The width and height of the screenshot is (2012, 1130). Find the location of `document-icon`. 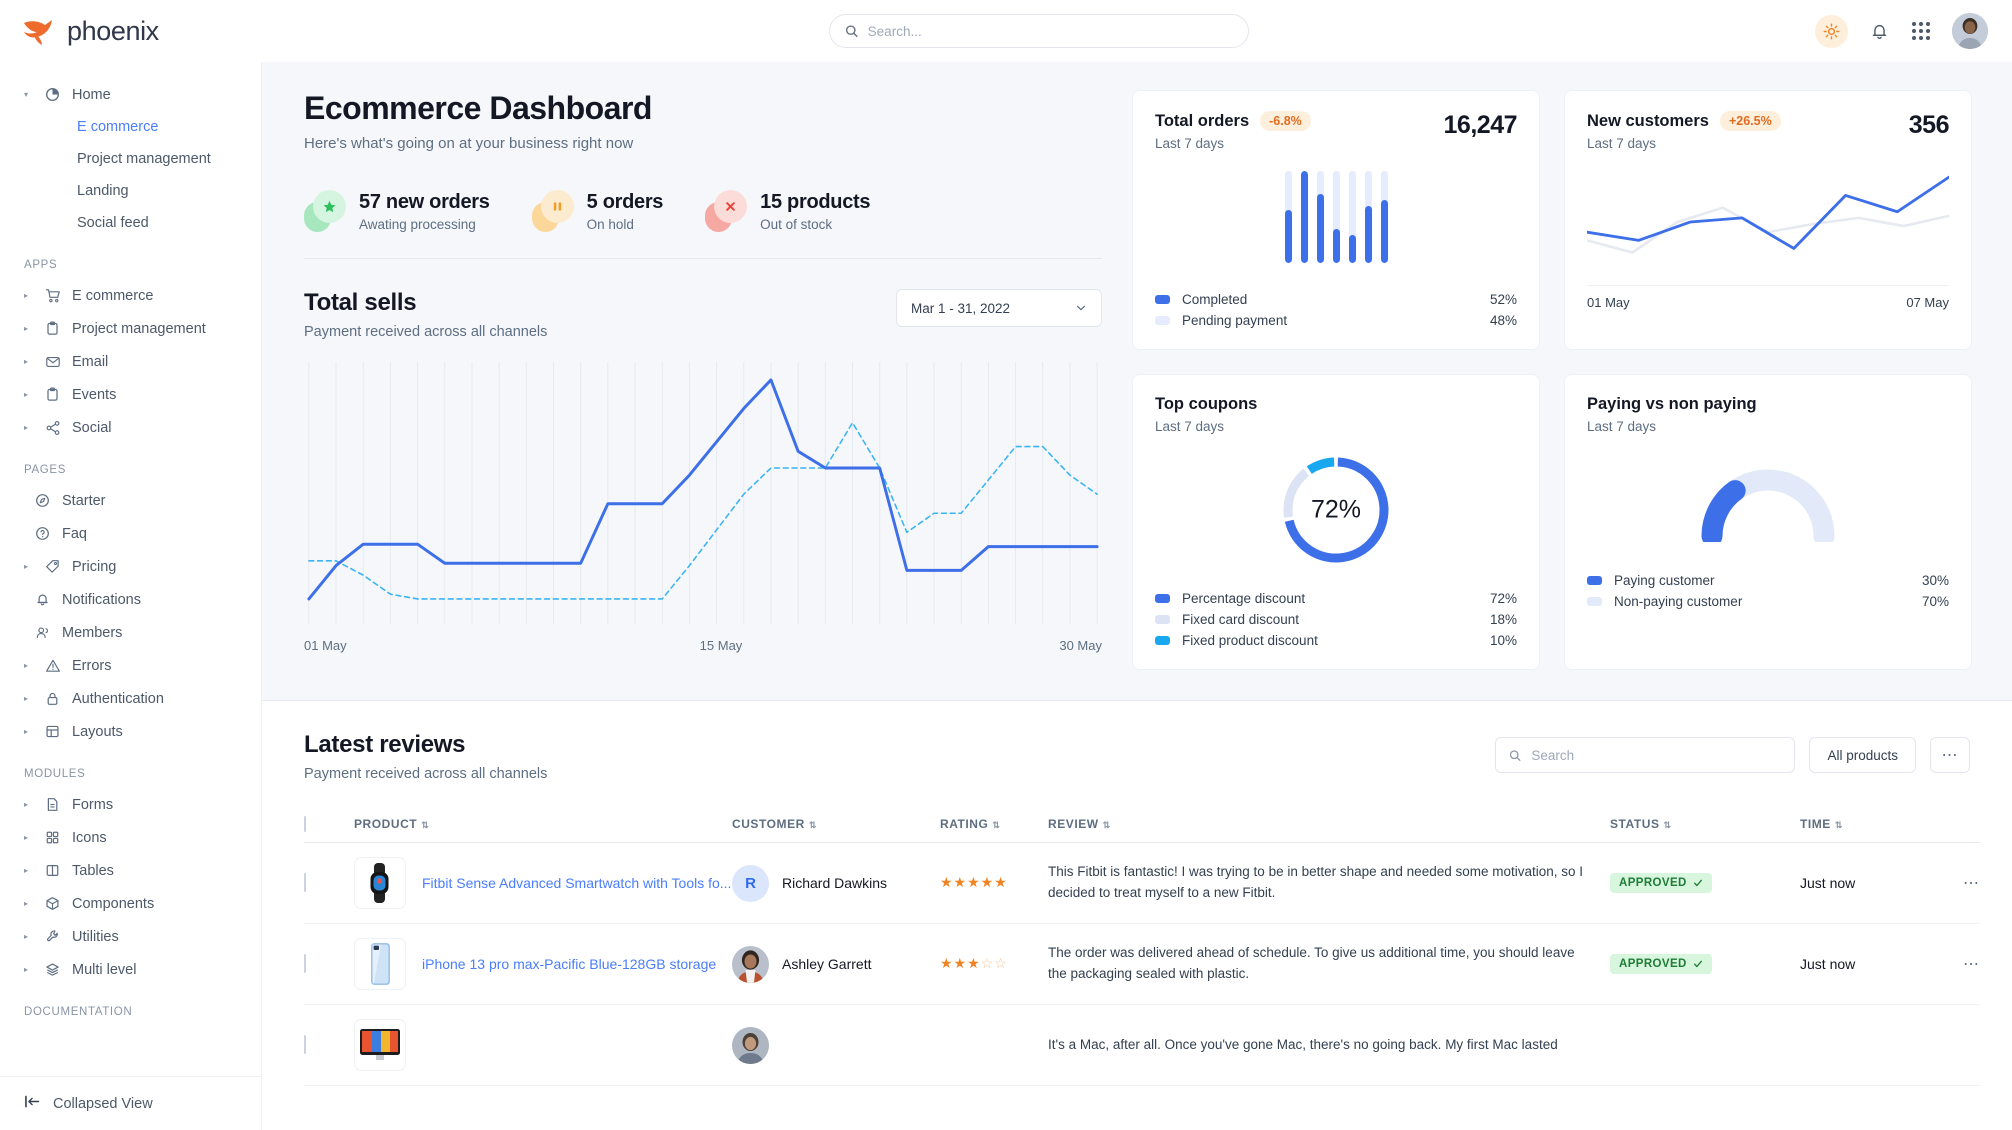

document-icon is located at coordinates (52, 804).